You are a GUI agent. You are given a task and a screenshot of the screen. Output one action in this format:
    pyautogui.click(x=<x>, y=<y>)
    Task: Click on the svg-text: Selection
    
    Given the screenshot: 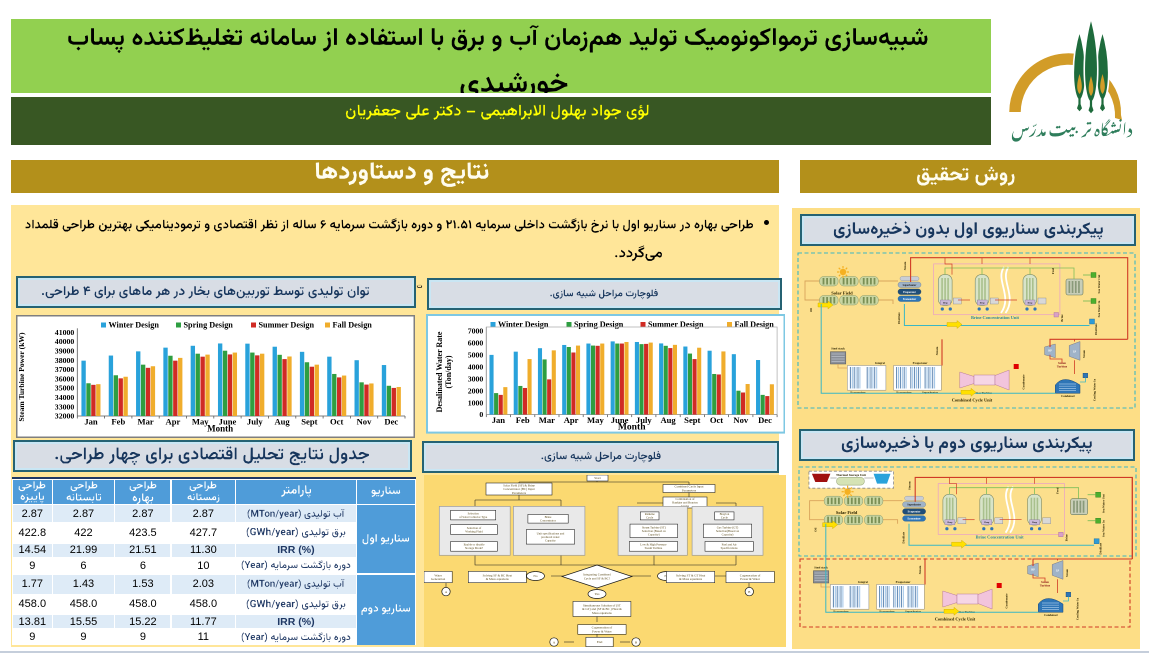 What is the action you would take?
    pyautogui.click(x=474, y=513)
    